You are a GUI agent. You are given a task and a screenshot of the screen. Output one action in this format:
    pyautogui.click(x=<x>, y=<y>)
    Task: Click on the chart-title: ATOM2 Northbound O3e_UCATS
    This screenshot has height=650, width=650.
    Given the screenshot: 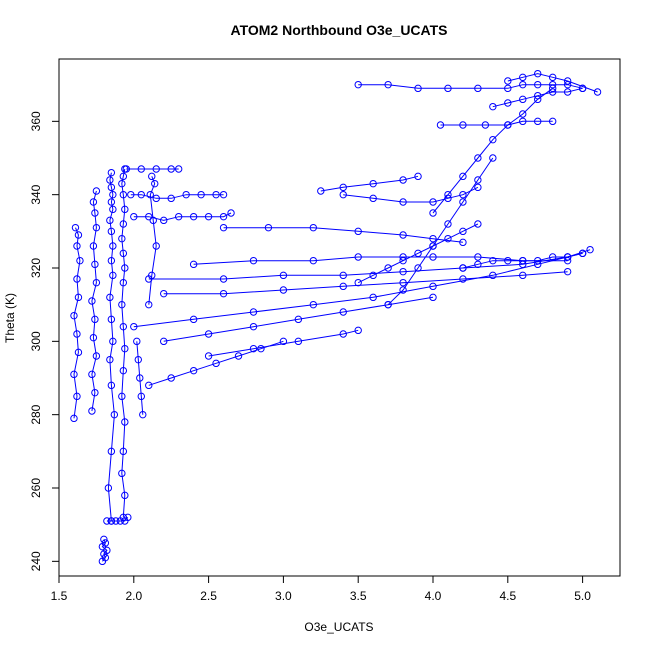 What is the action you would take?
    pyautogui.click(x=339, y=30)
    